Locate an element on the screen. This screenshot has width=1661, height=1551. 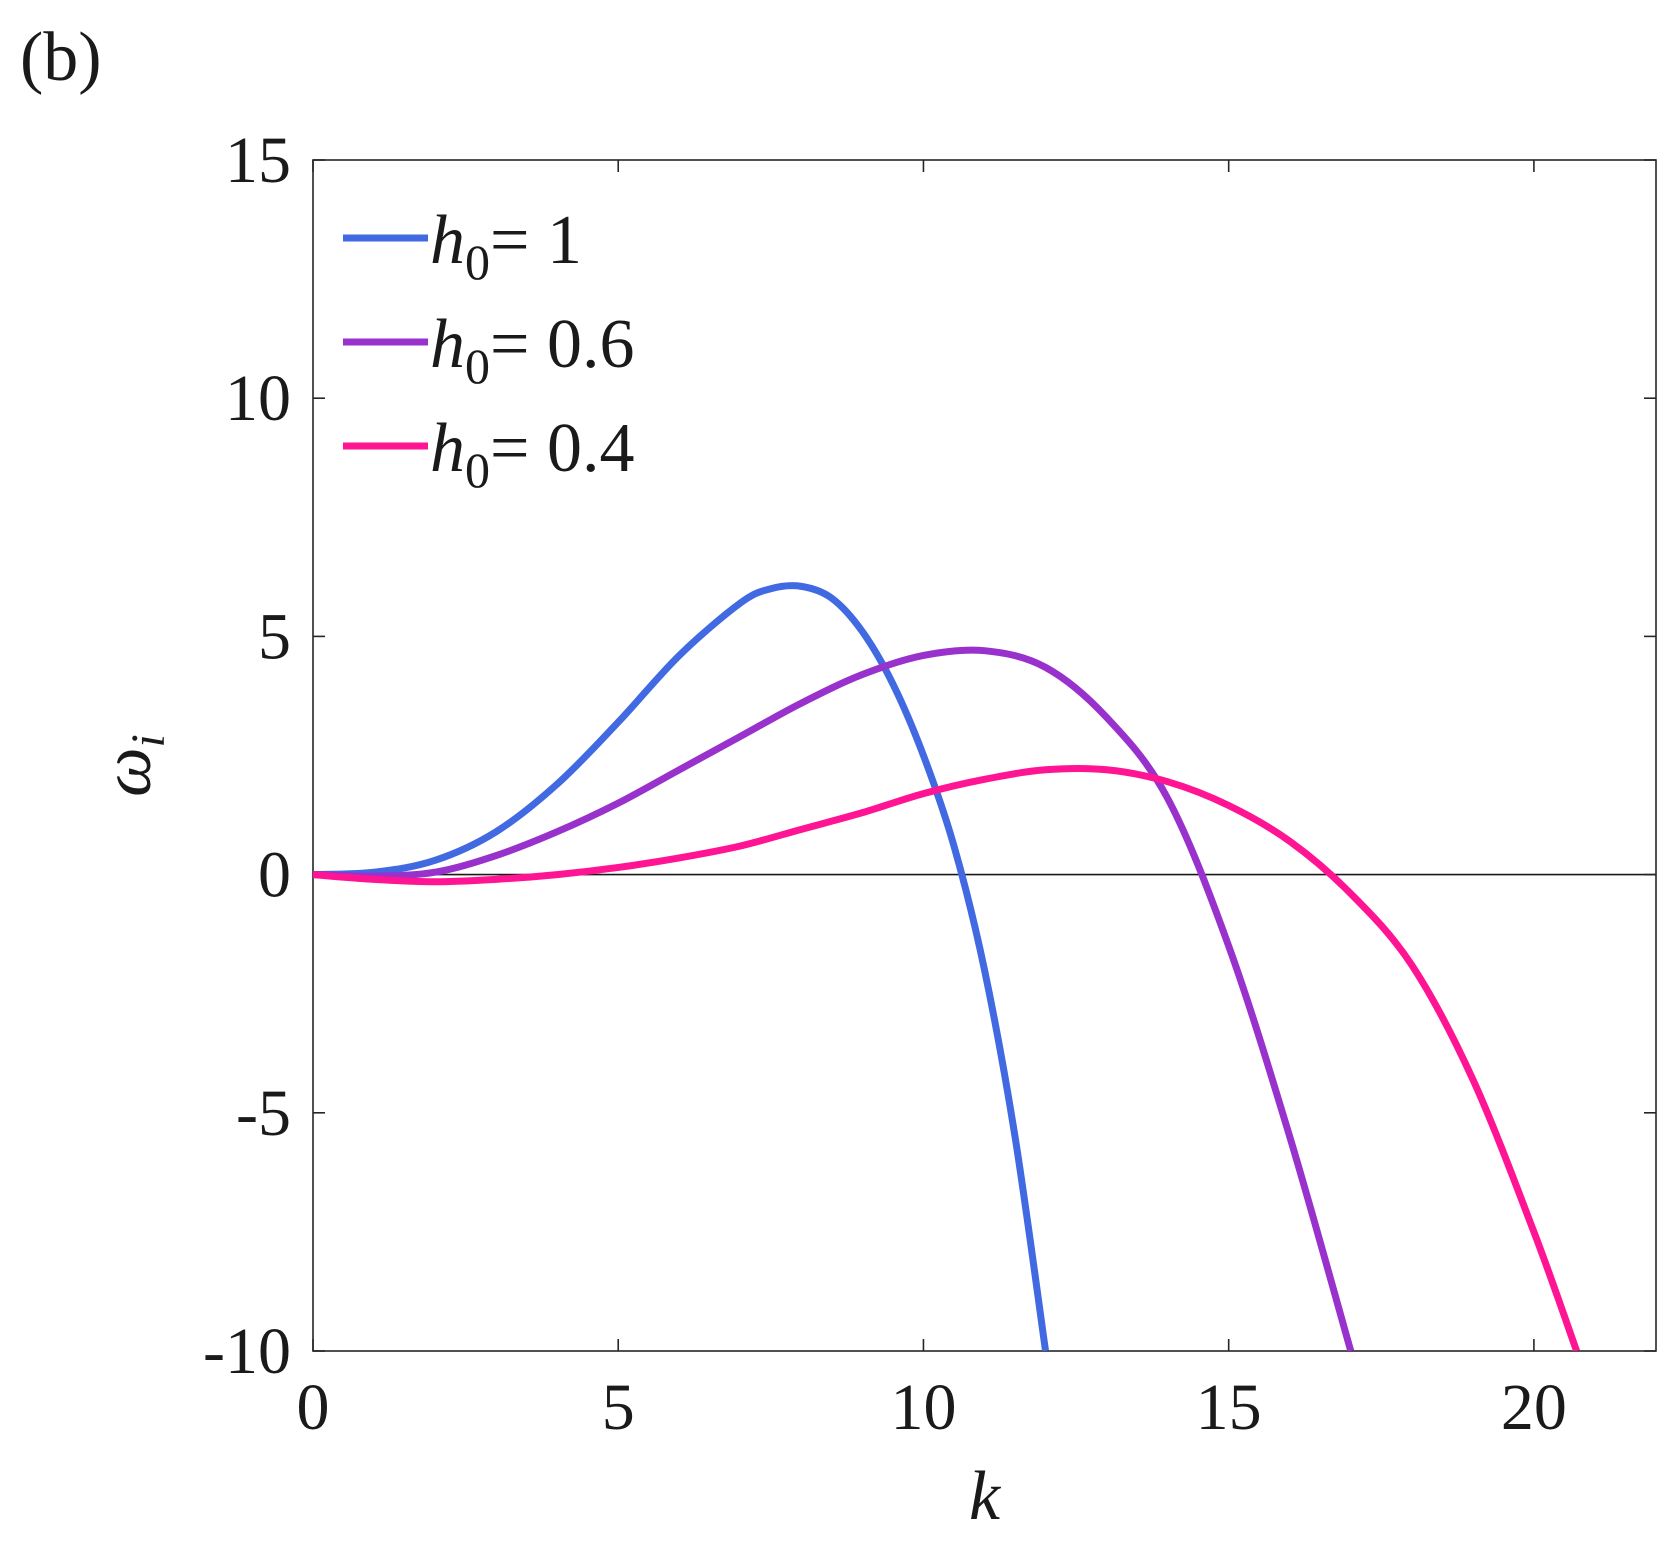
y-axis-label-main: ω is located at coordinates (127, 771).